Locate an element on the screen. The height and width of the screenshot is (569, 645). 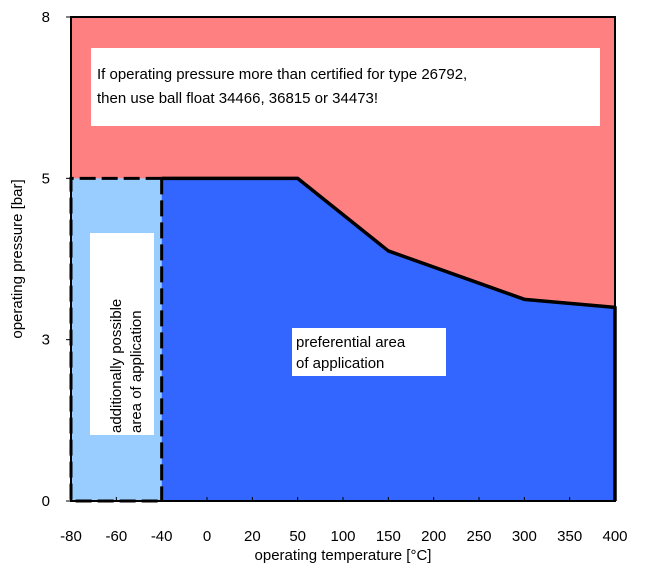
y-tick-label: 0 is located at coordinates (46, 501).